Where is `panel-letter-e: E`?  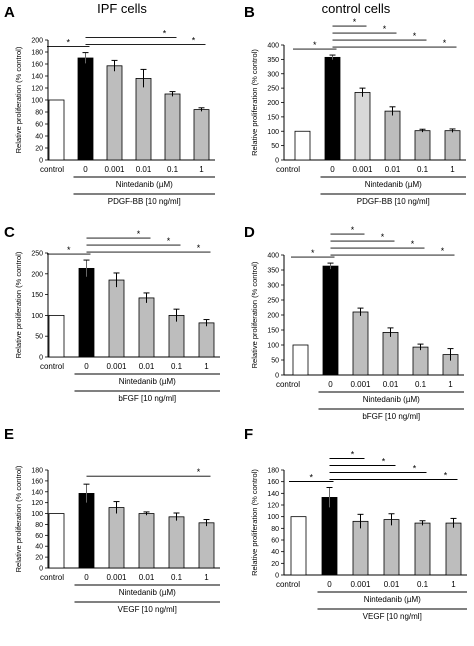 panel-letter-e: E is located at coordinates (9, 434).